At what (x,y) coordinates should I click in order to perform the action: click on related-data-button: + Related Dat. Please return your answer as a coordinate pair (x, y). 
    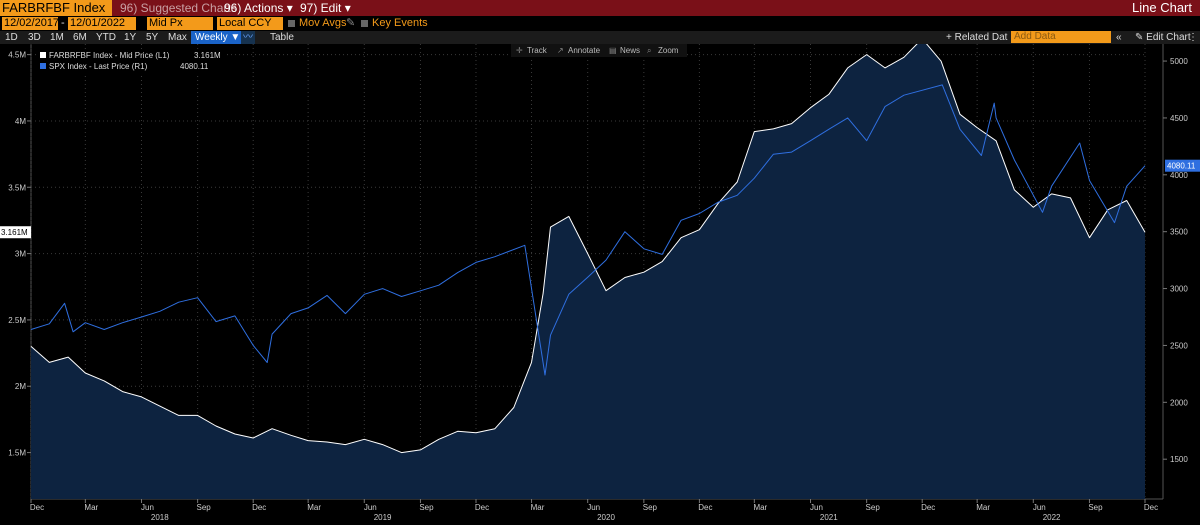
    Looking at the image, I should click on (977, 37).